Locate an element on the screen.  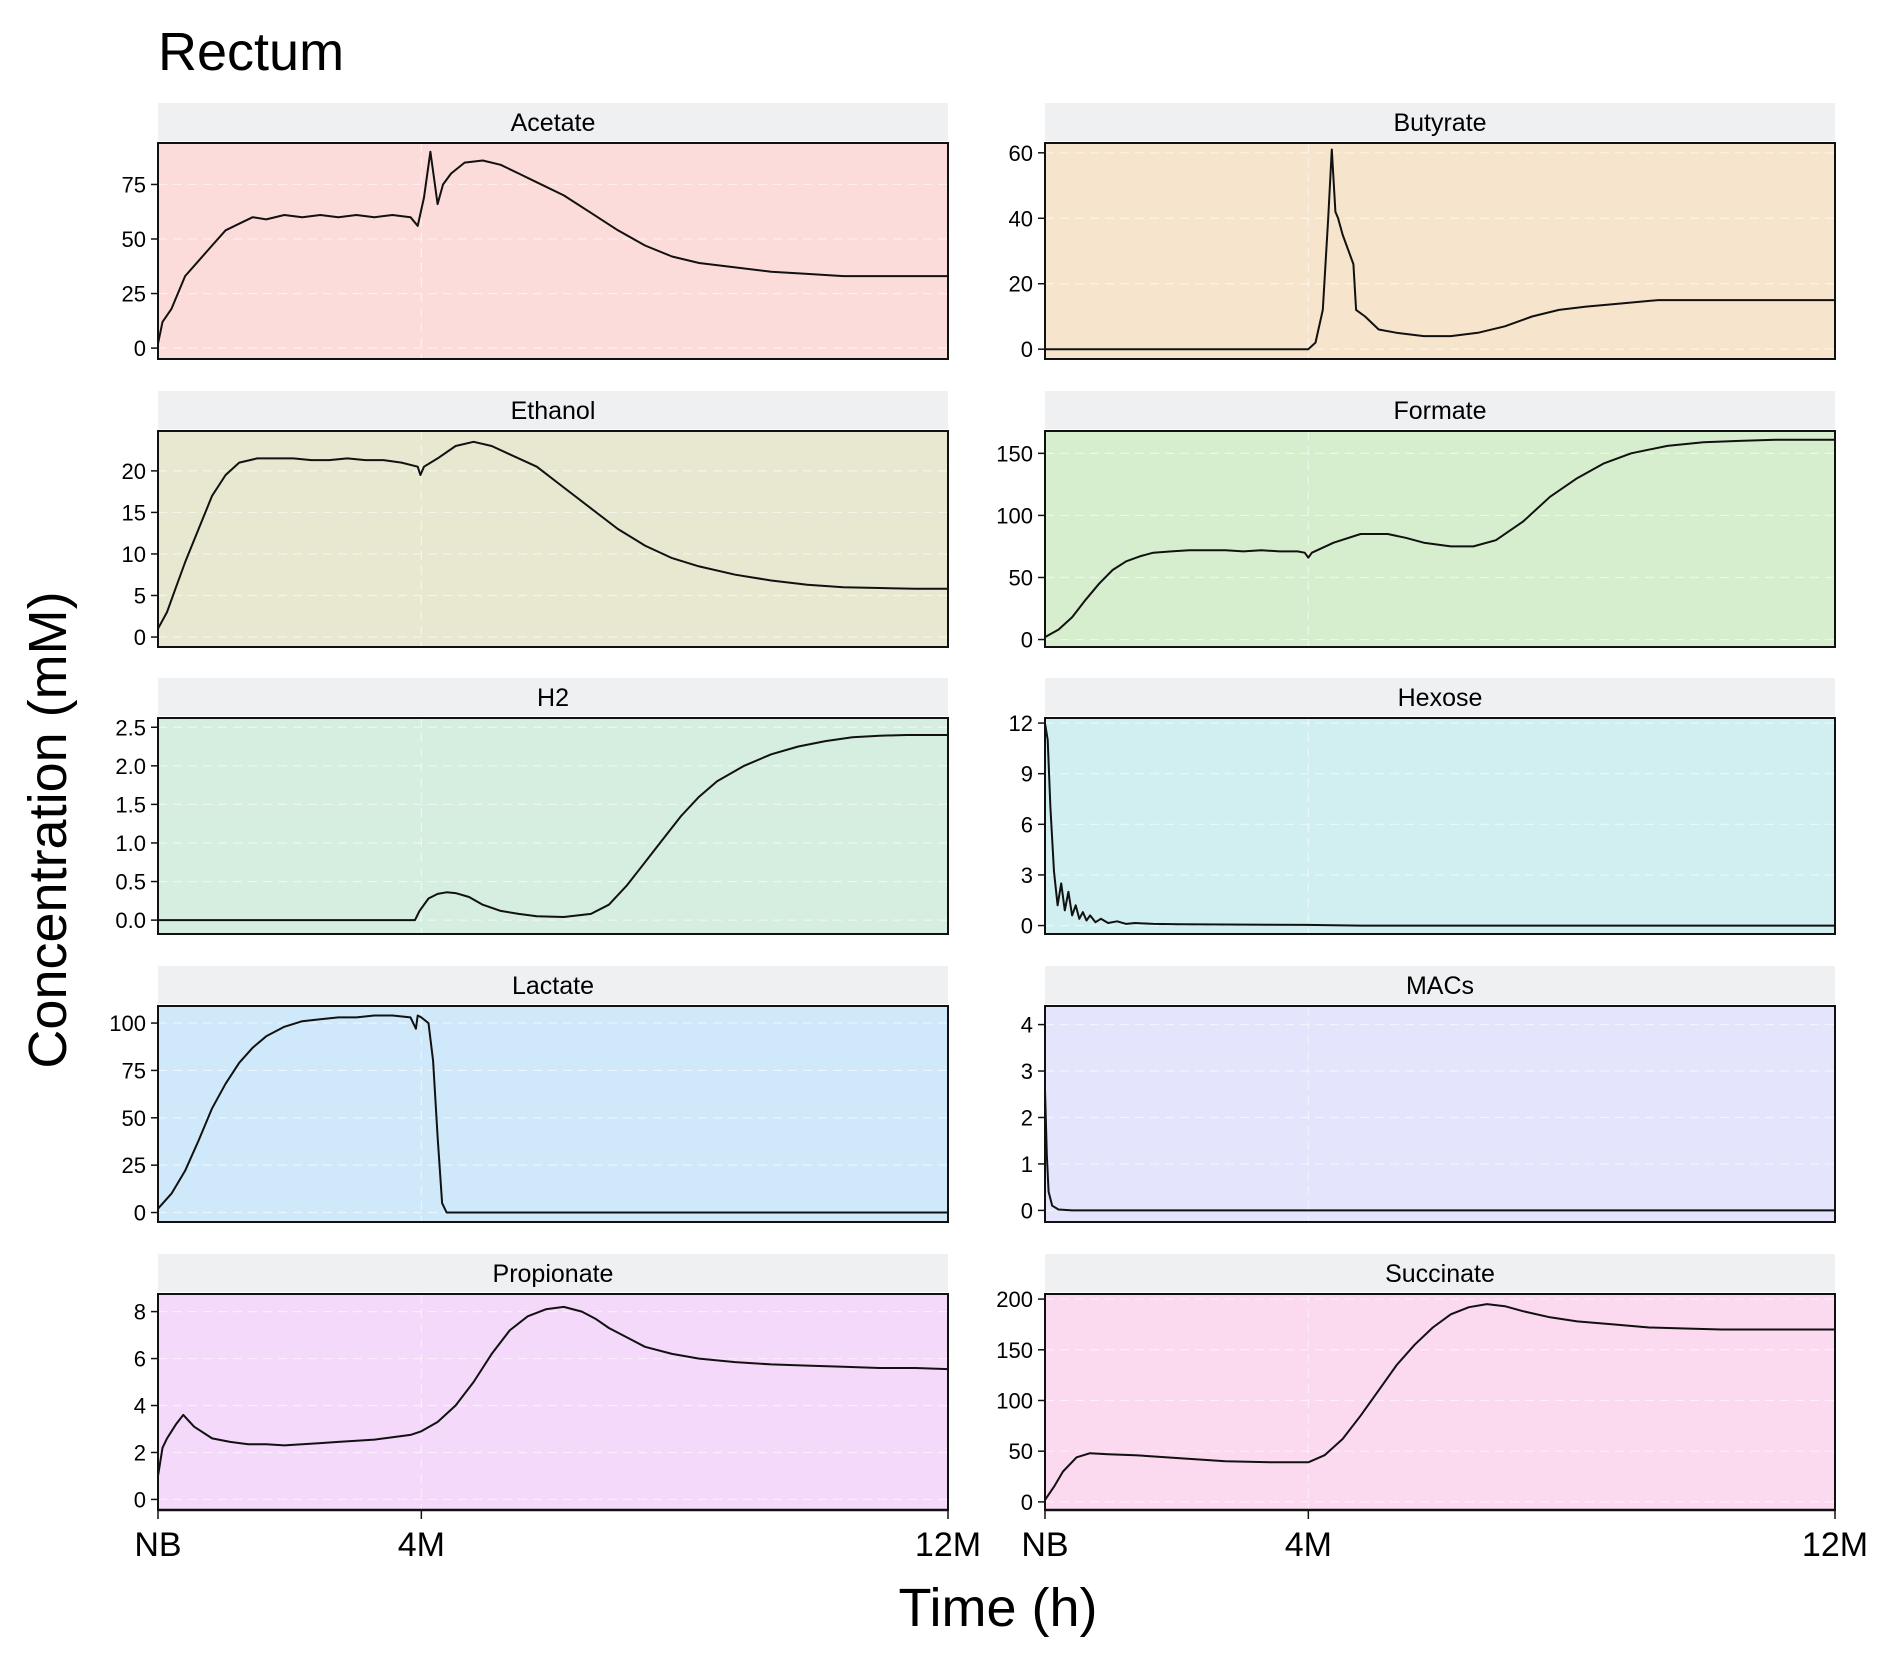
panel-acetate: Acetate 0 25 50 75 is located at coordinates (535, 232).